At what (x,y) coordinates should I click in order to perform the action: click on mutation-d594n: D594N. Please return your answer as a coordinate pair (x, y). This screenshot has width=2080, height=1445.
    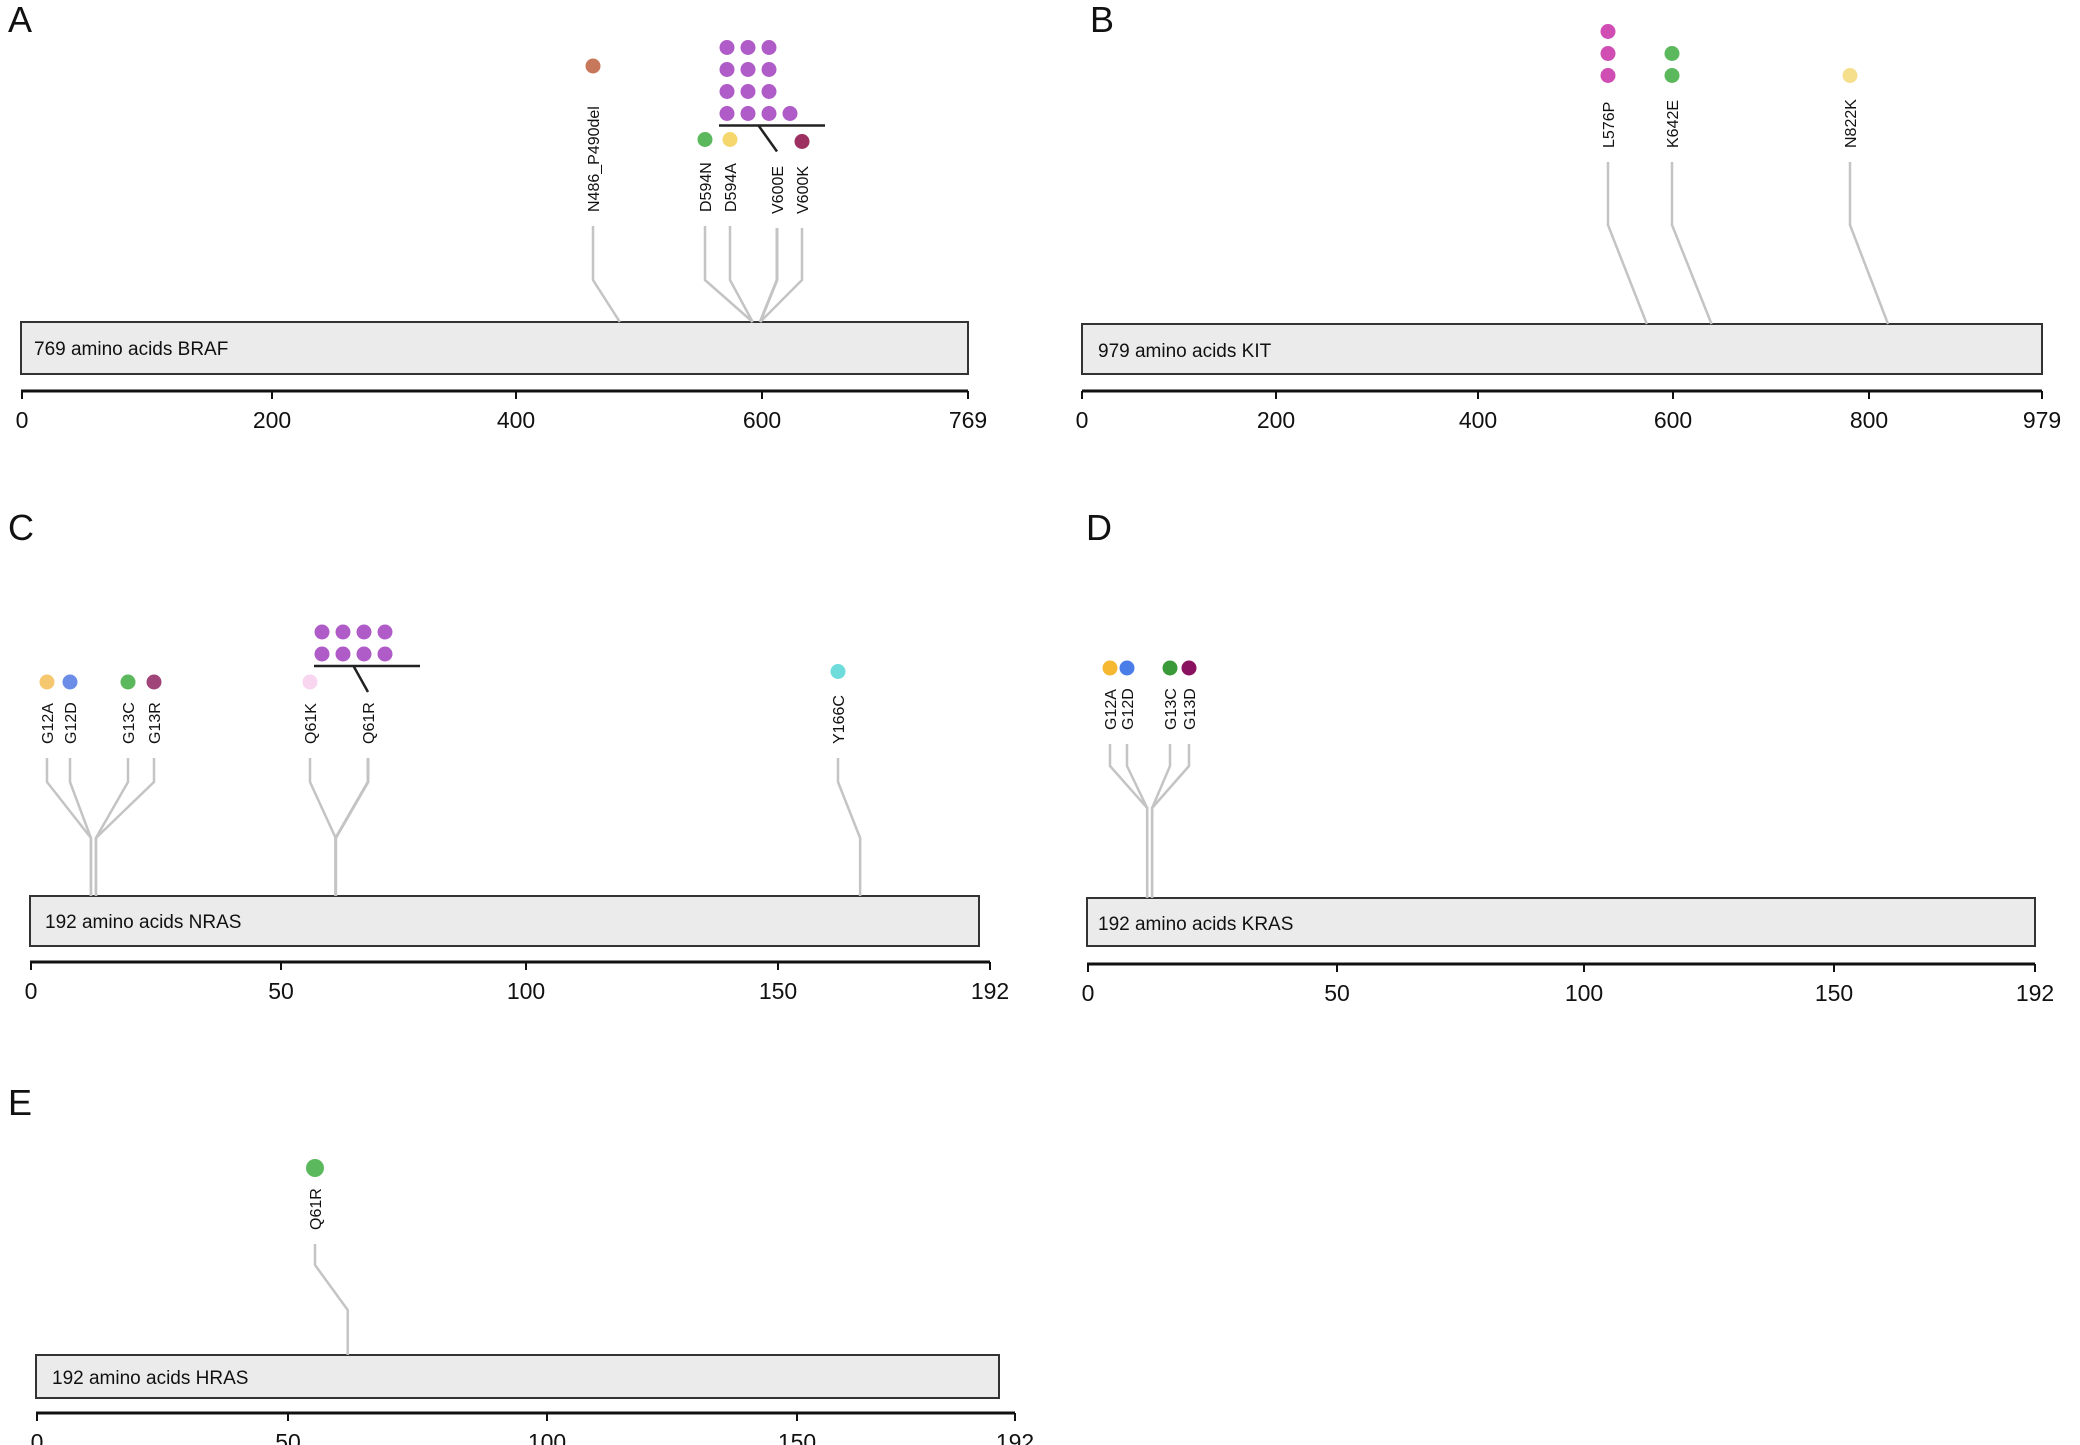
    Looking at the image, I should click on (725, 227).